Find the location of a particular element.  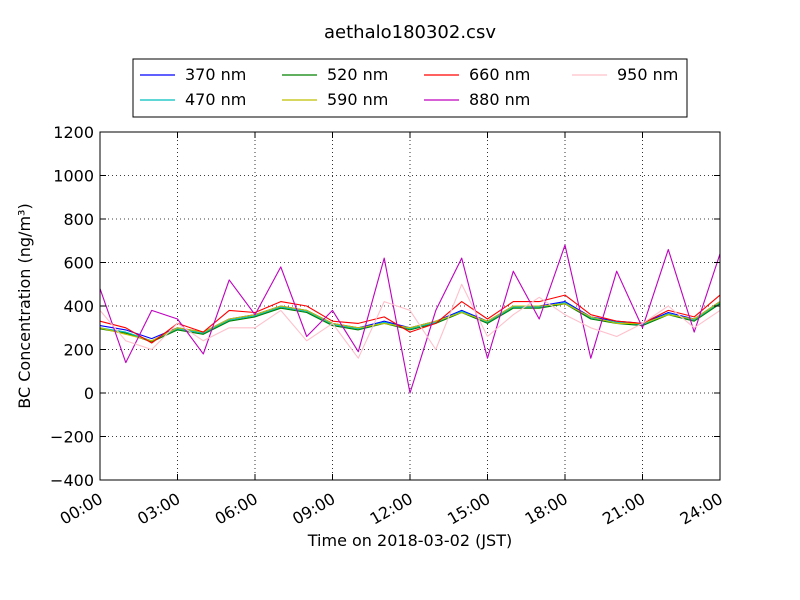

series-line-950-nm is located at coordinates (410, 321).